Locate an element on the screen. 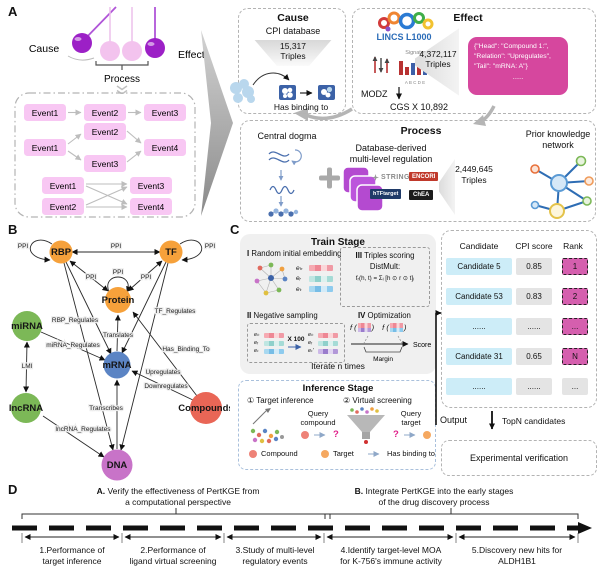  embedding-strip-r is located at coordinates (321, 278).